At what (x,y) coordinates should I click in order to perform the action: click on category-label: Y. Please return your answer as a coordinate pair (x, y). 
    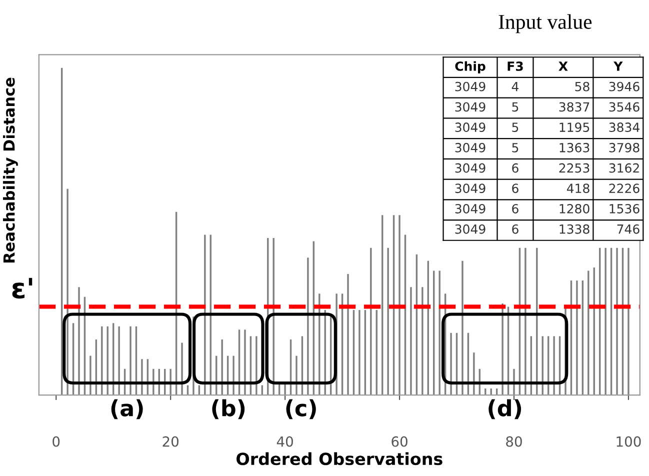
    Looking at the image, I should click on (618, 66).